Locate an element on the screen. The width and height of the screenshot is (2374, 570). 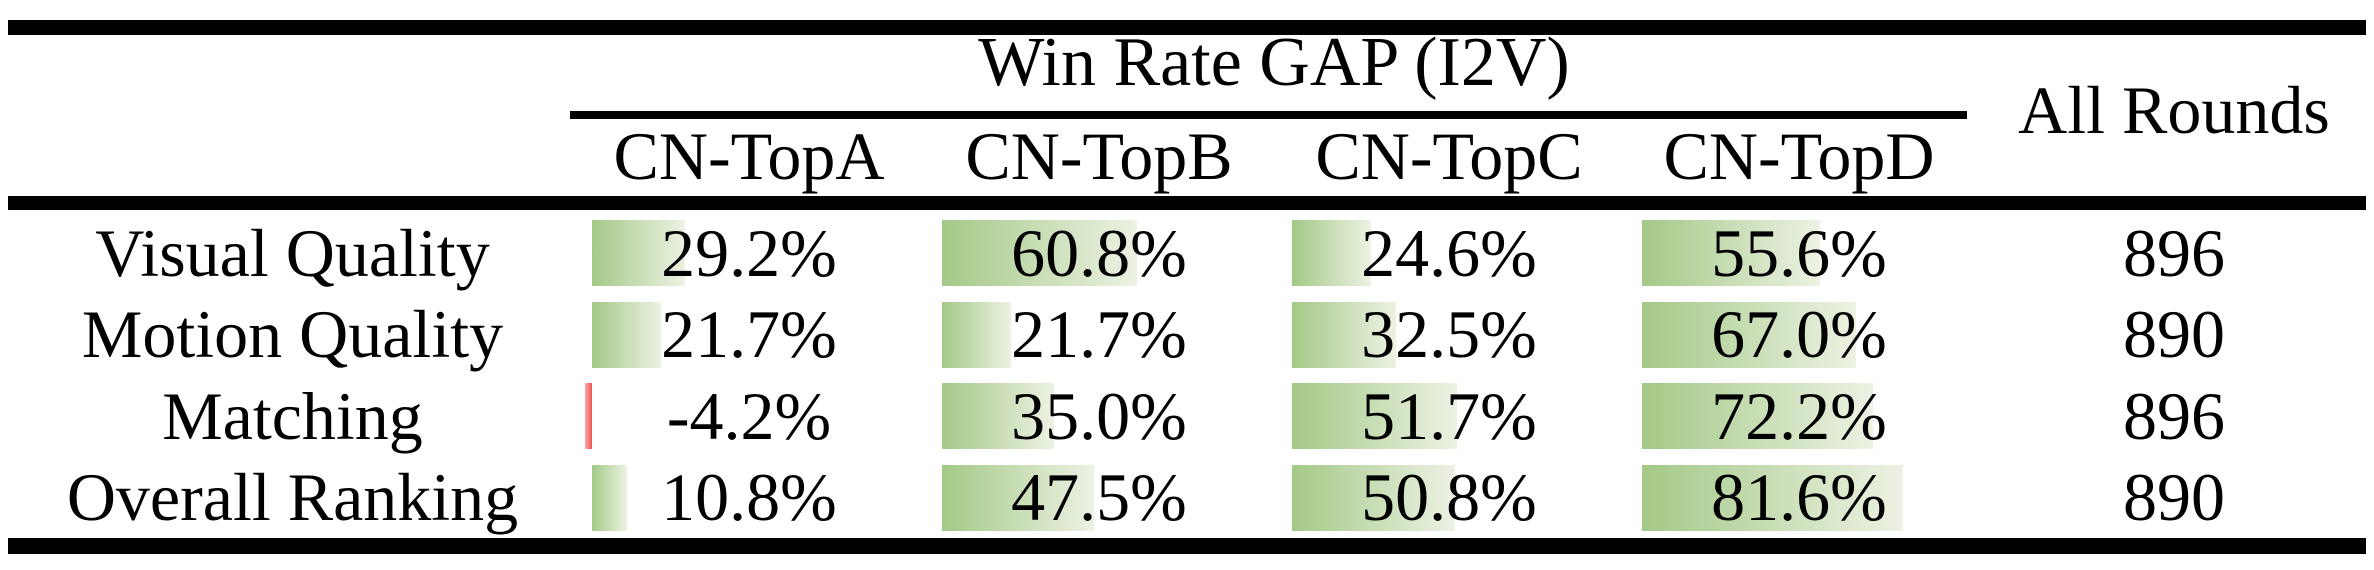
win-rate-cell: 32.5% is located at coordinates (1449, 335).